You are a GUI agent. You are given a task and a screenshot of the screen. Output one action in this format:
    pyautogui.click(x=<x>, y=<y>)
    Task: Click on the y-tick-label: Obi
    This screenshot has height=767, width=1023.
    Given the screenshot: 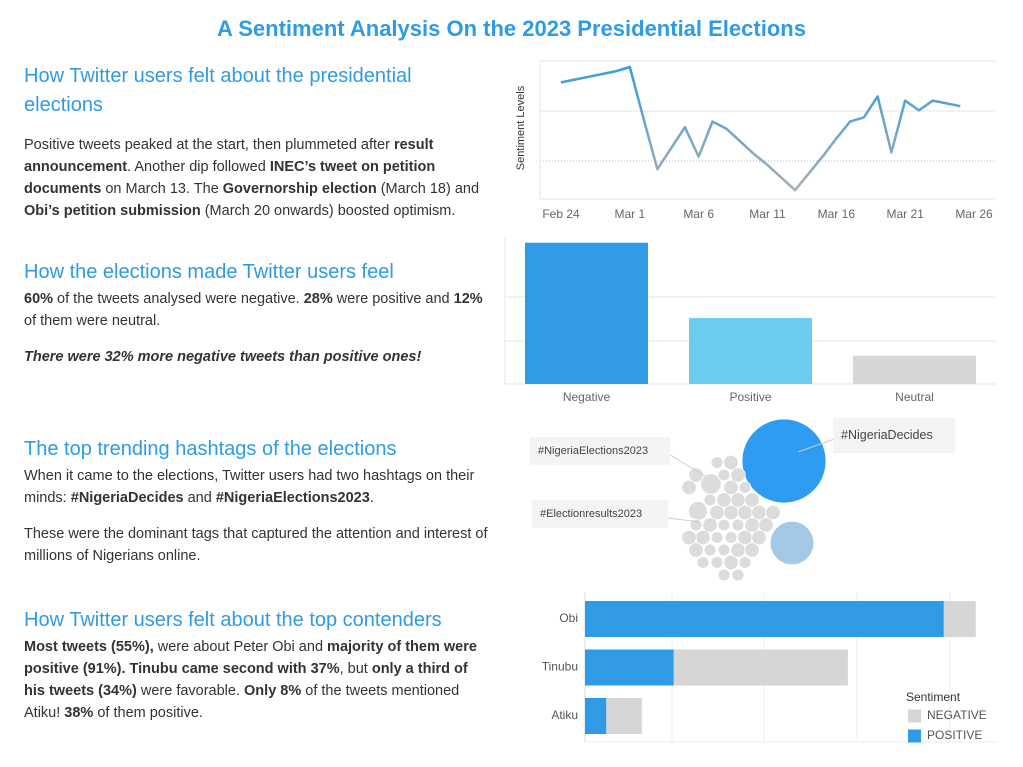 What is the action you would take?
    pyautogui.click(x=568, y=618)
    